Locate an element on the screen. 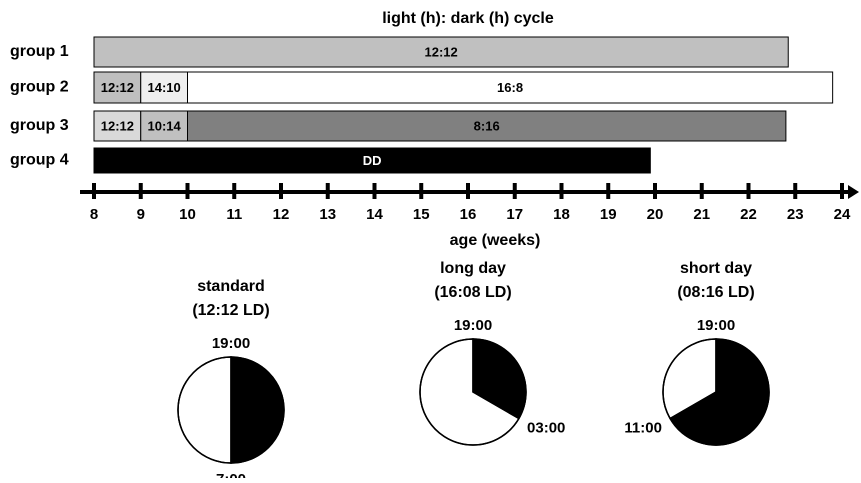 The height and width of the screenshot is (483, 861). pie-subtitle: (08:16 LD) is located at coordinates (715, 292).